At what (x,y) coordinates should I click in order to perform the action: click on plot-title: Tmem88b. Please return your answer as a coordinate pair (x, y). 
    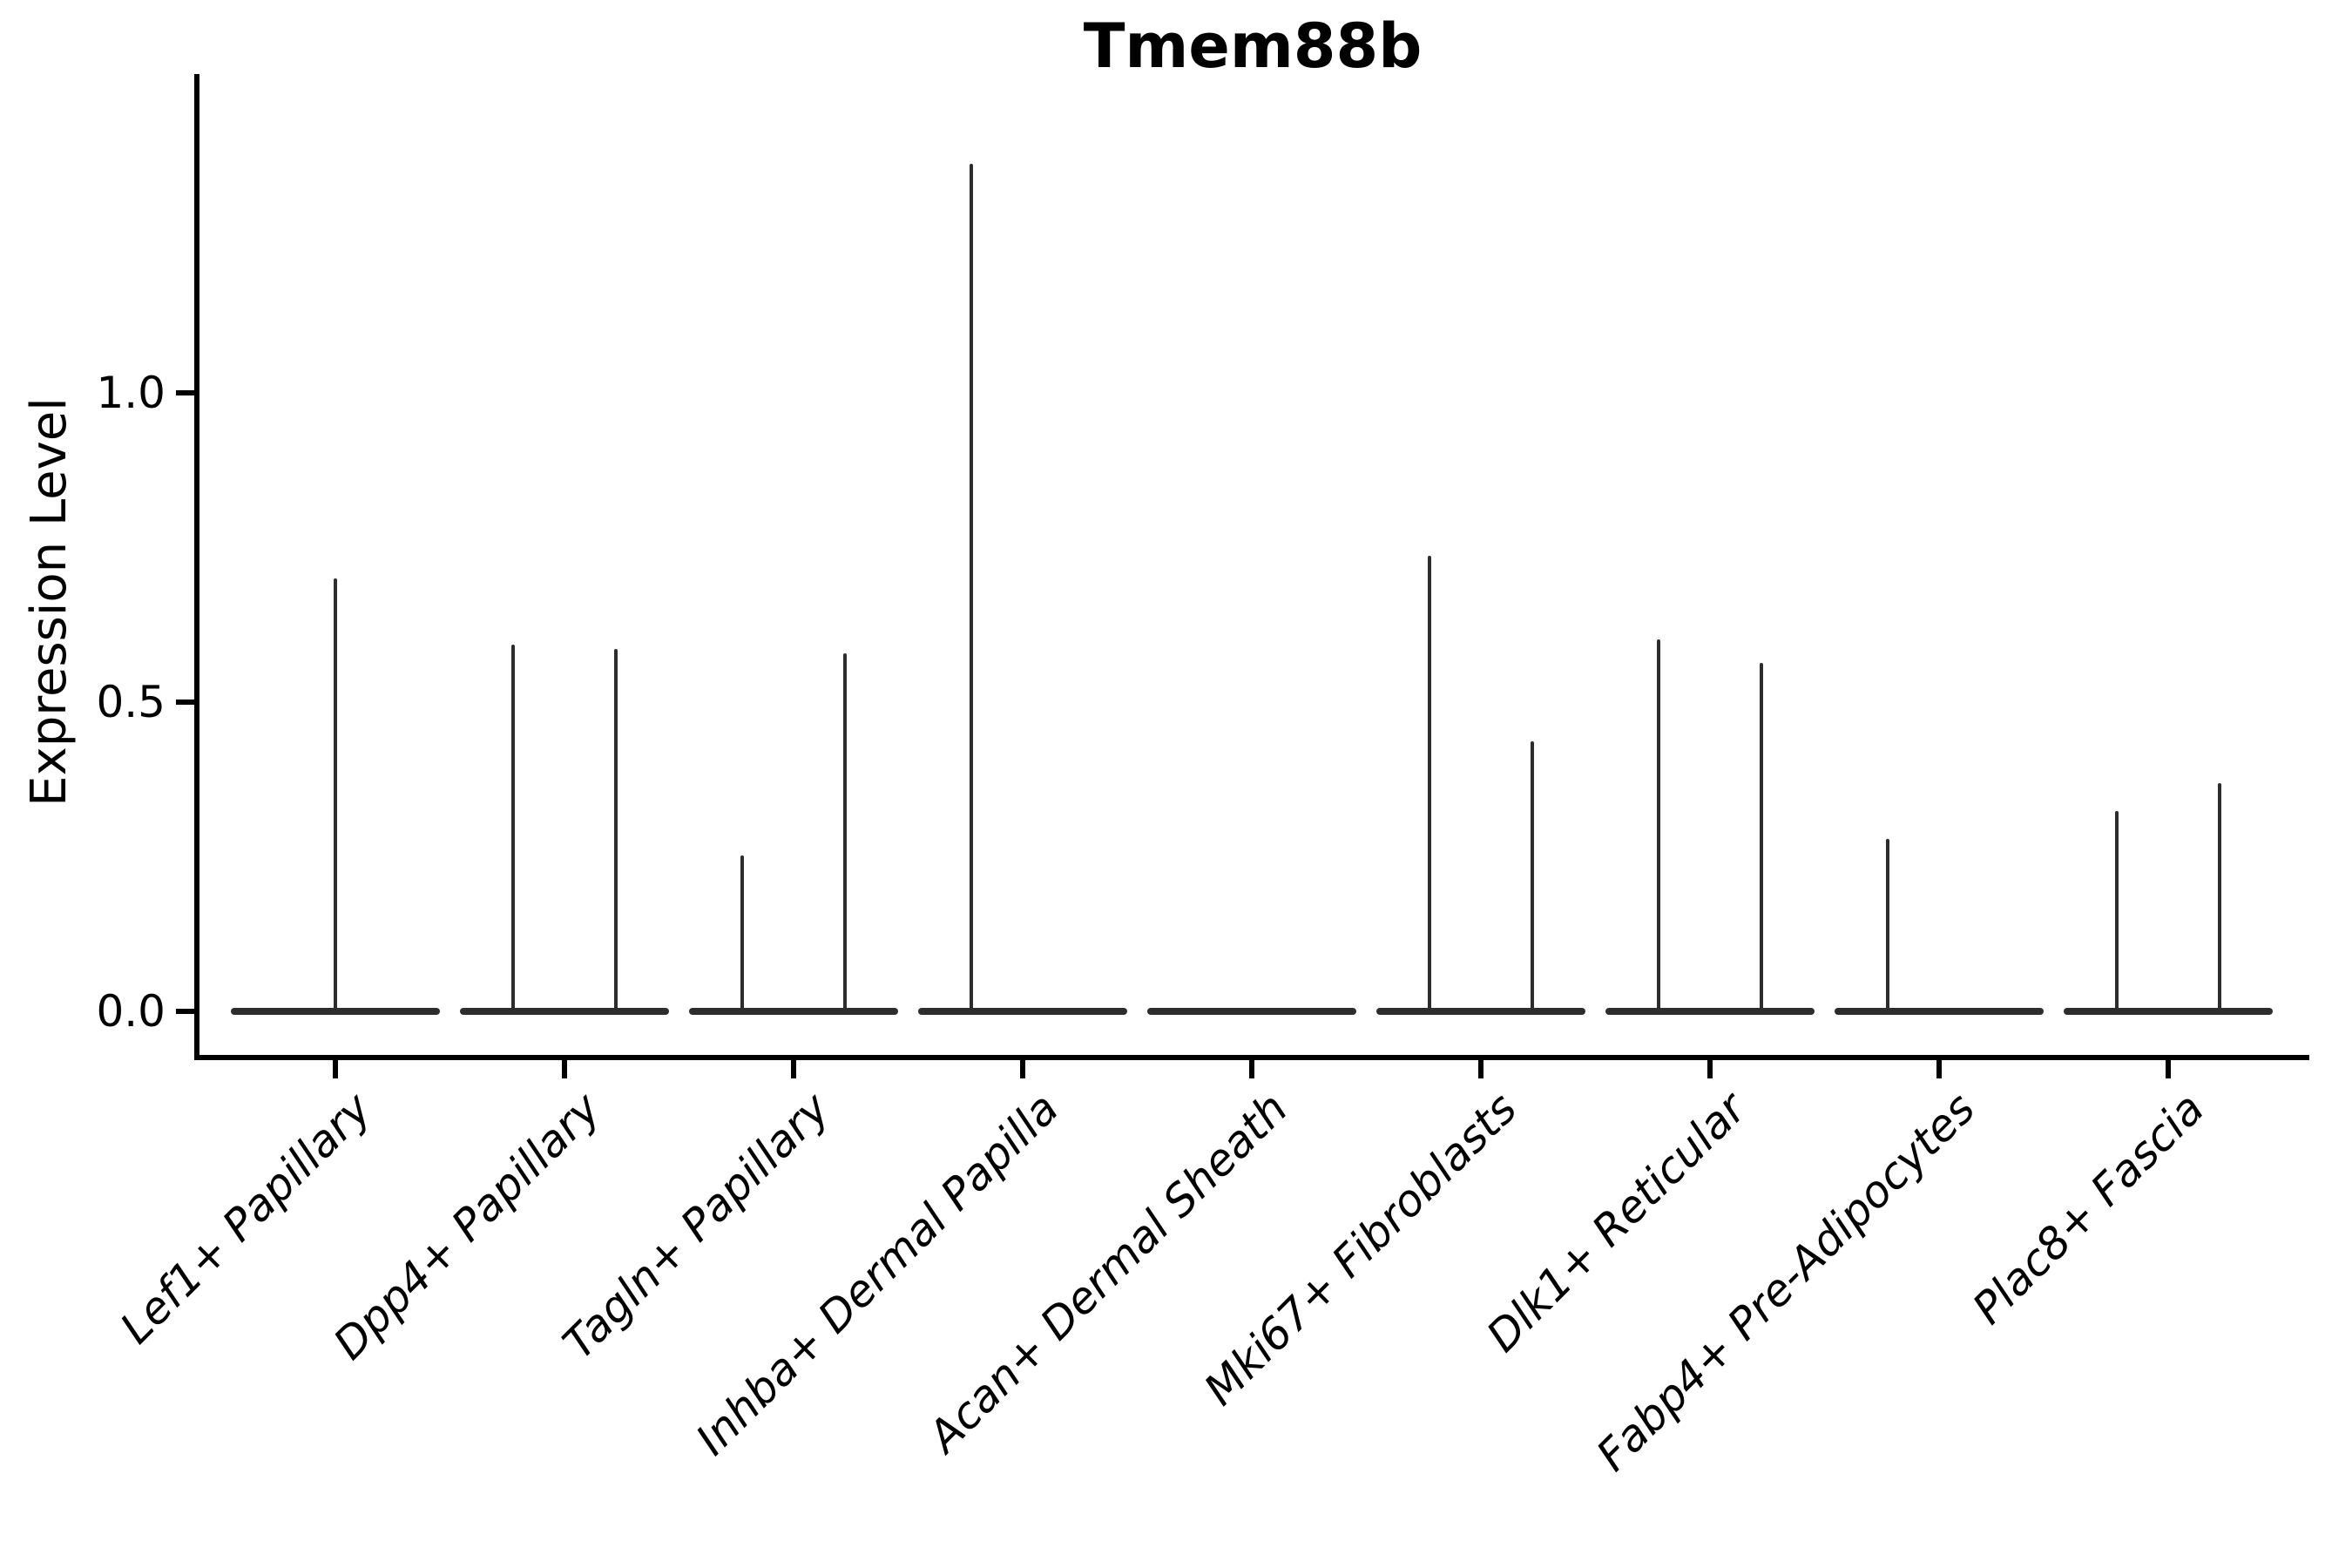
    Looking at the image, I should click on (1253, 46).